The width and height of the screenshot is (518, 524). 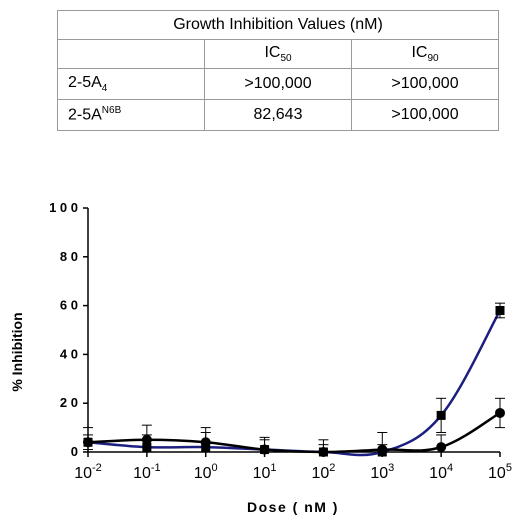 What do you see at coordinates (69, 305) in the screenshot?
I see `y-tick-label: 6 0` at bounding box center [69, 305].